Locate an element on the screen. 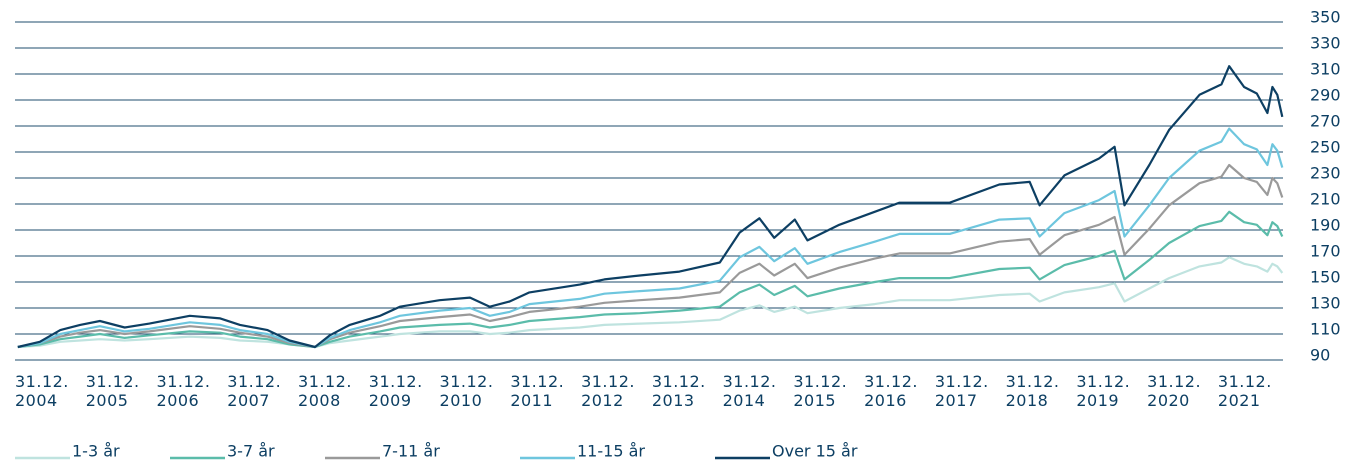  y-tick-label: 170 is located at coordinates (1325, 251).